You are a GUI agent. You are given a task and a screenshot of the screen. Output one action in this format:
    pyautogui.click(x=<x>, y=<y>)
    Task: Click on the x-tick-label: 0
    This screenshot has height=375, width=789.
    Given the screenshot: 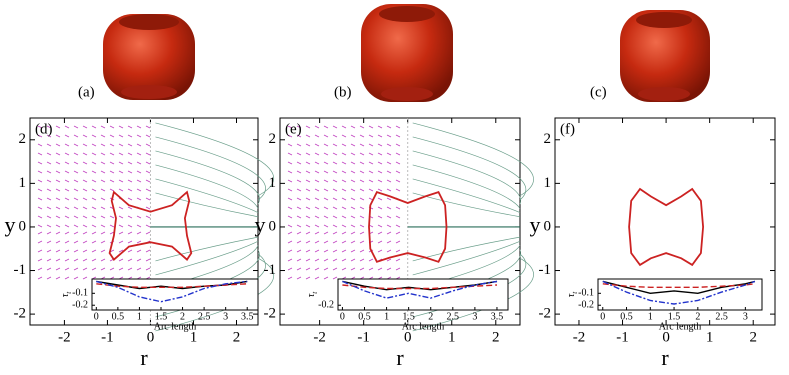 What is the action you would take?
    pyautogui.click(x=342, y=316)
    